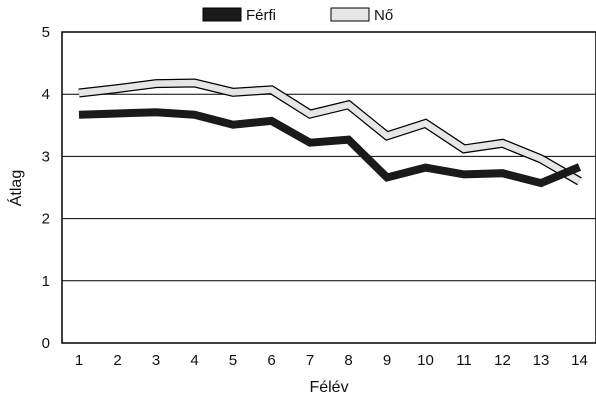 The width and height of the screenshot is (596, 401). I want to click on x-tick-label: 14, so click(579, 360).